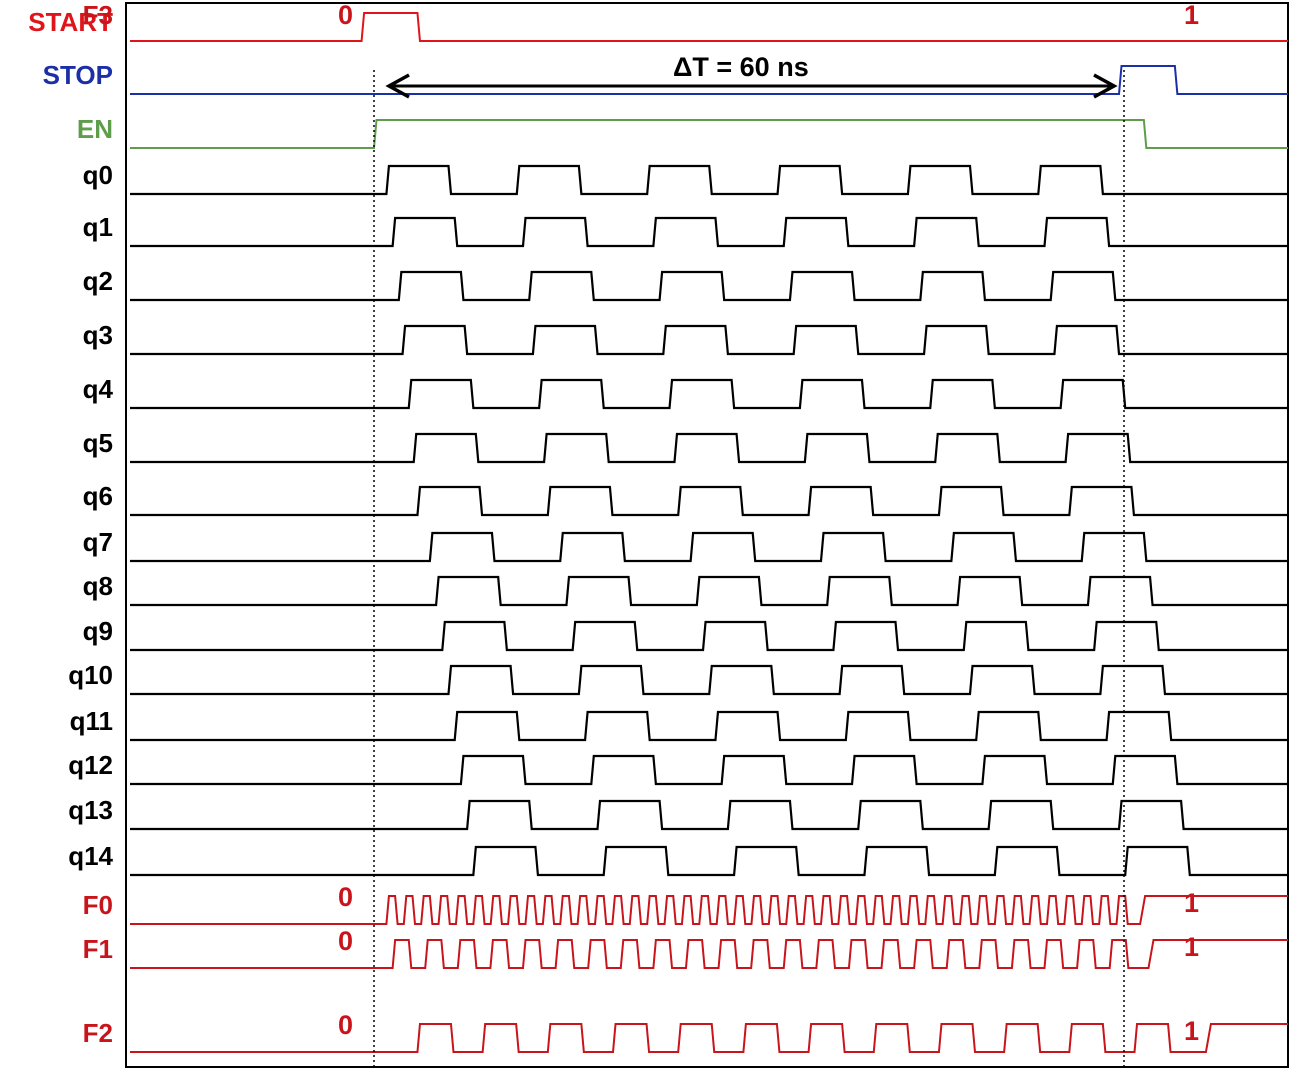  I want to click on delta-t-arrowhead-right, so click(1105, 86).